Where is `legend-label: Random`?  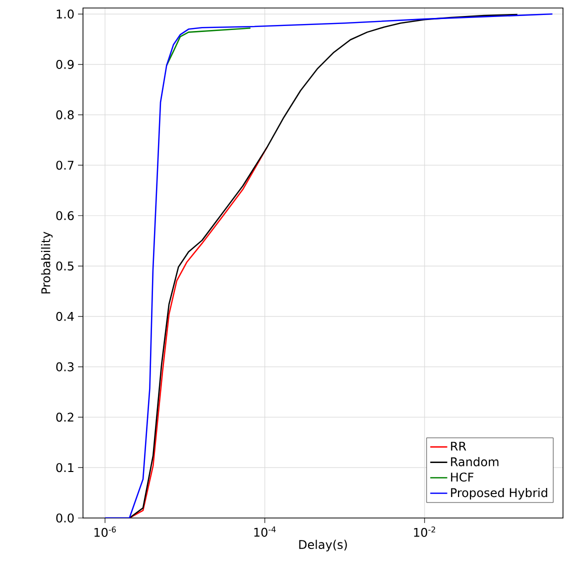 legend-label: Random is located at coordinates (474, 461).